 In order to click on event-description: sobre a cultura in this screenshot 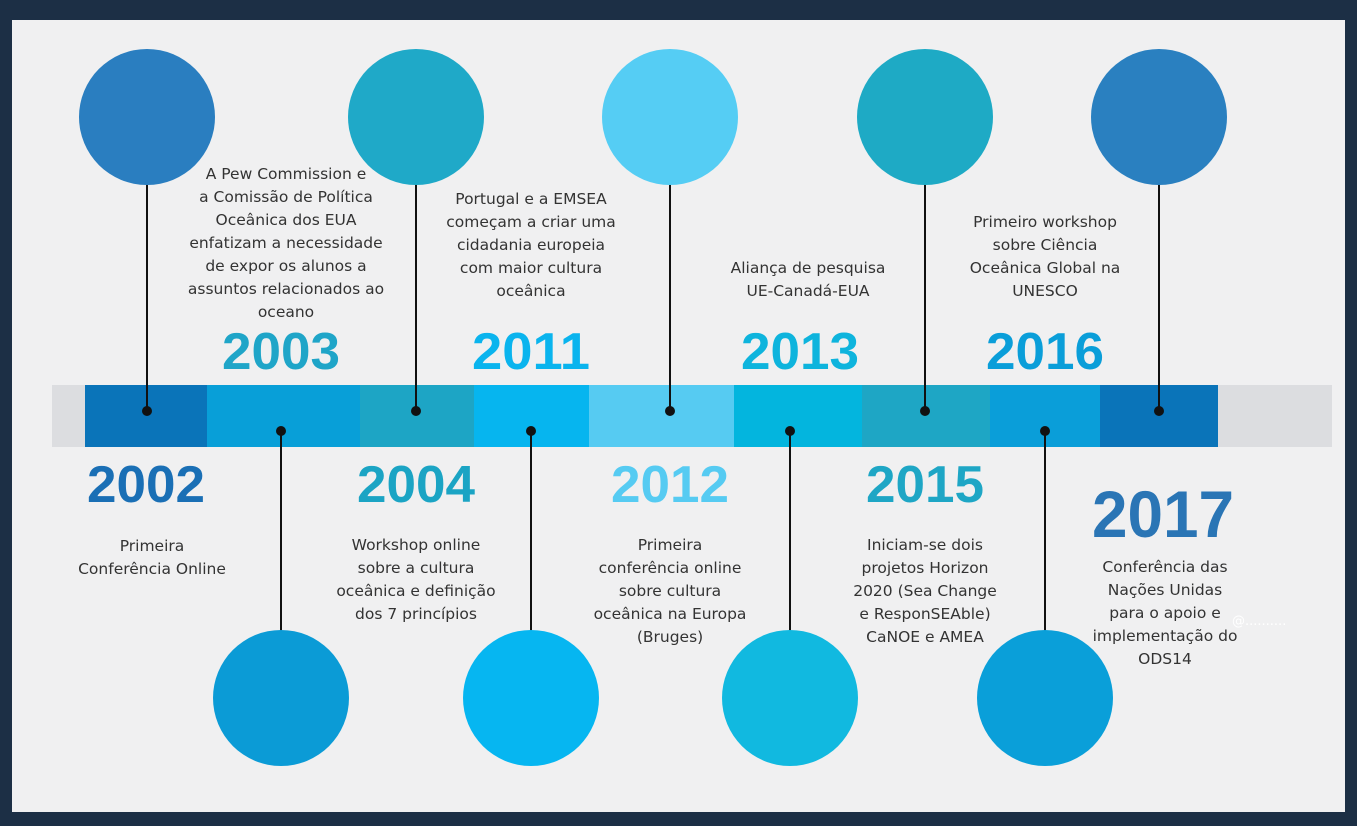, I will do `click(416, 568)`.